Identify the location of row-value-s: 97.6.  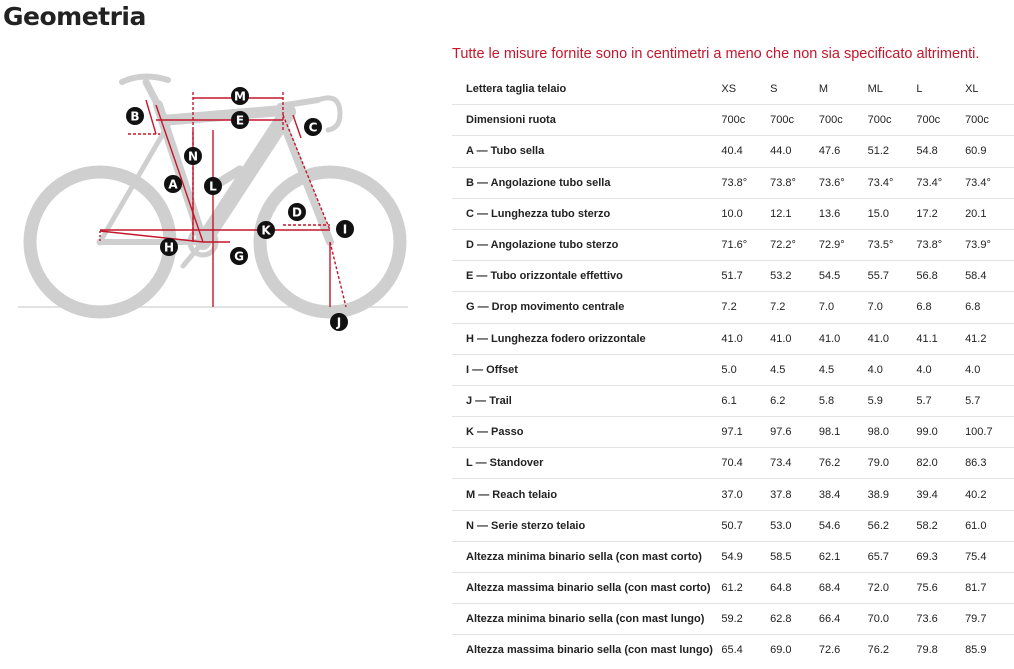
(794, 432).